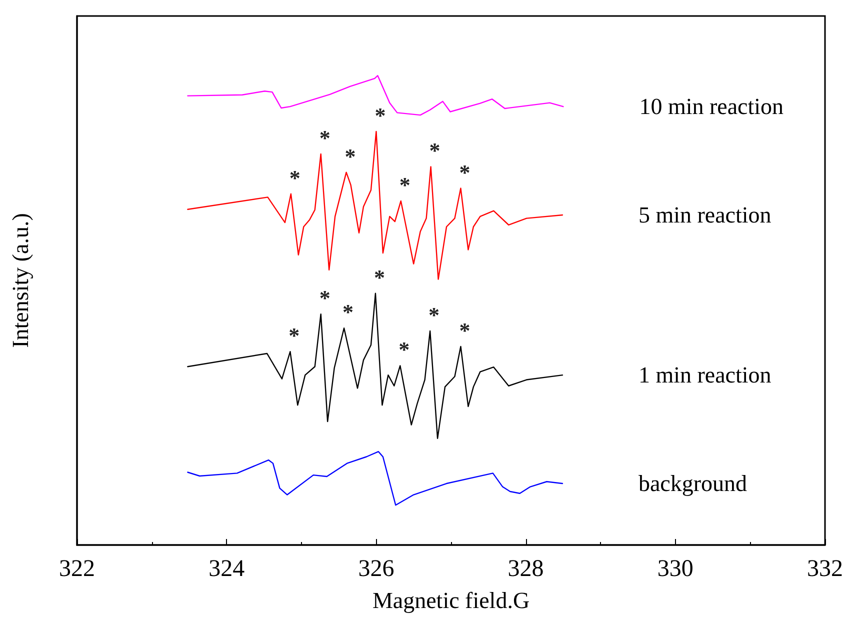  I want to click on x-tick-label: 328, so click(526, 569).